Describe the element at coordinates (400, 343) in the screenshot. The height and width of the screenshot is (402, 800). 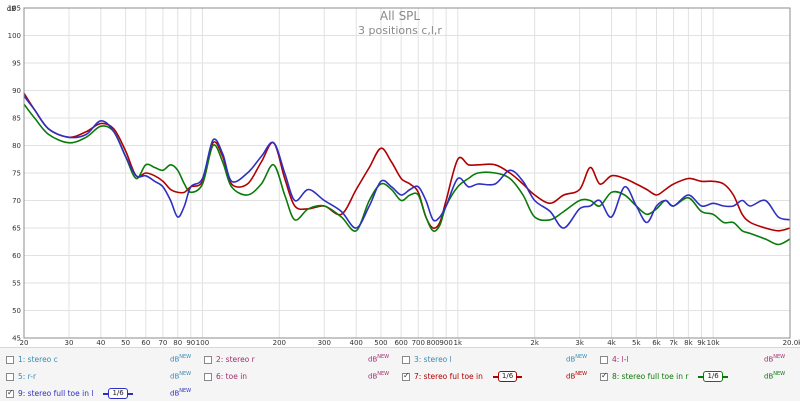
I see `x-tick-label: 600` at that location.